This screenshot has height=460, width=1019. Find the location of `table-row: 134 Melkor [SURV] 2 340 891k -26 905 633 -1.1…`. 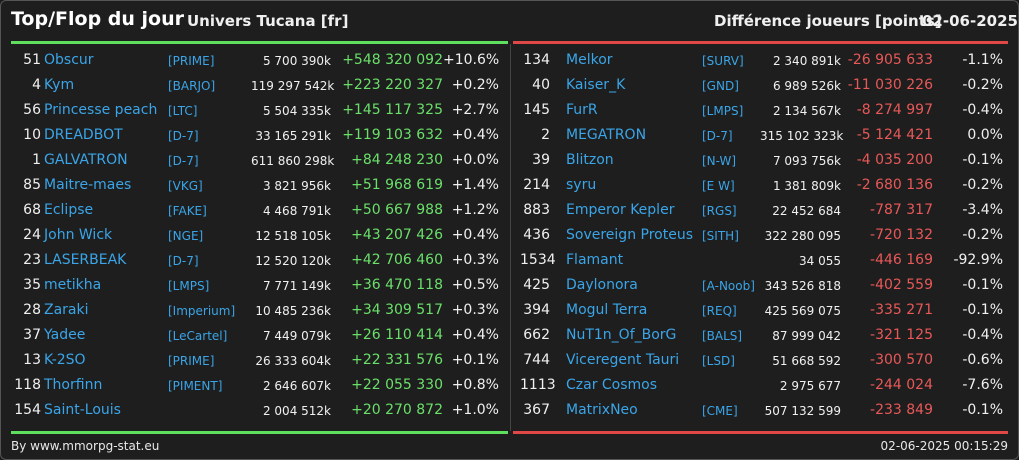

table-row: 134 Melkor [SURV] 2 340 891k -26 905 633 -1.1… is located at coordinates (760, 60).